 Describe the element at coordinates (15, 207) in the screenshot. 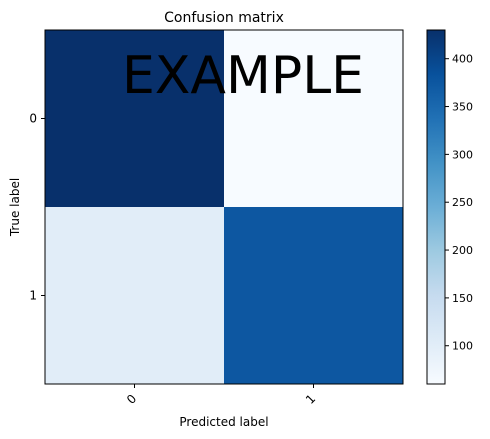

I see `y-axis-label: True label` at that location.